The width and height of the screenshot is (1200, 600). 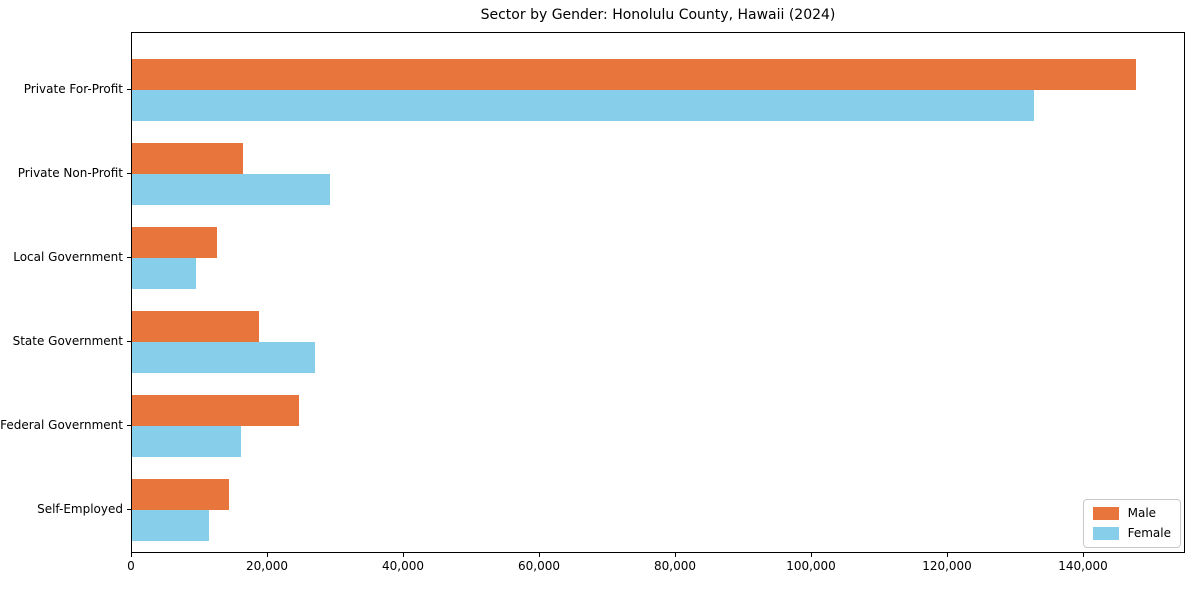 What do you see at coordinates (73, 89) in the screenshot?
I see `category-label-private-for-profit: Private For-Profit` at bounding box center [73, 89].